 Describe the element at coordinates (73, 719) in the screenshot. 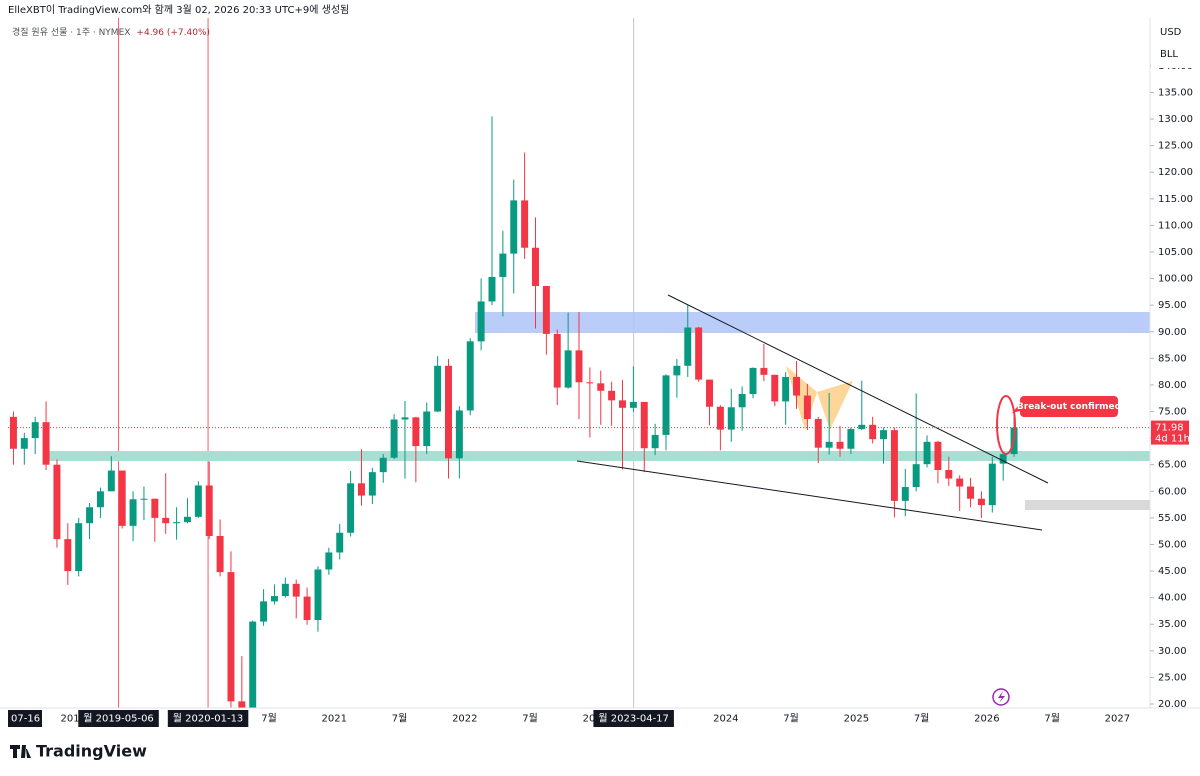

I see `x-tick-label: 2019` at that location.